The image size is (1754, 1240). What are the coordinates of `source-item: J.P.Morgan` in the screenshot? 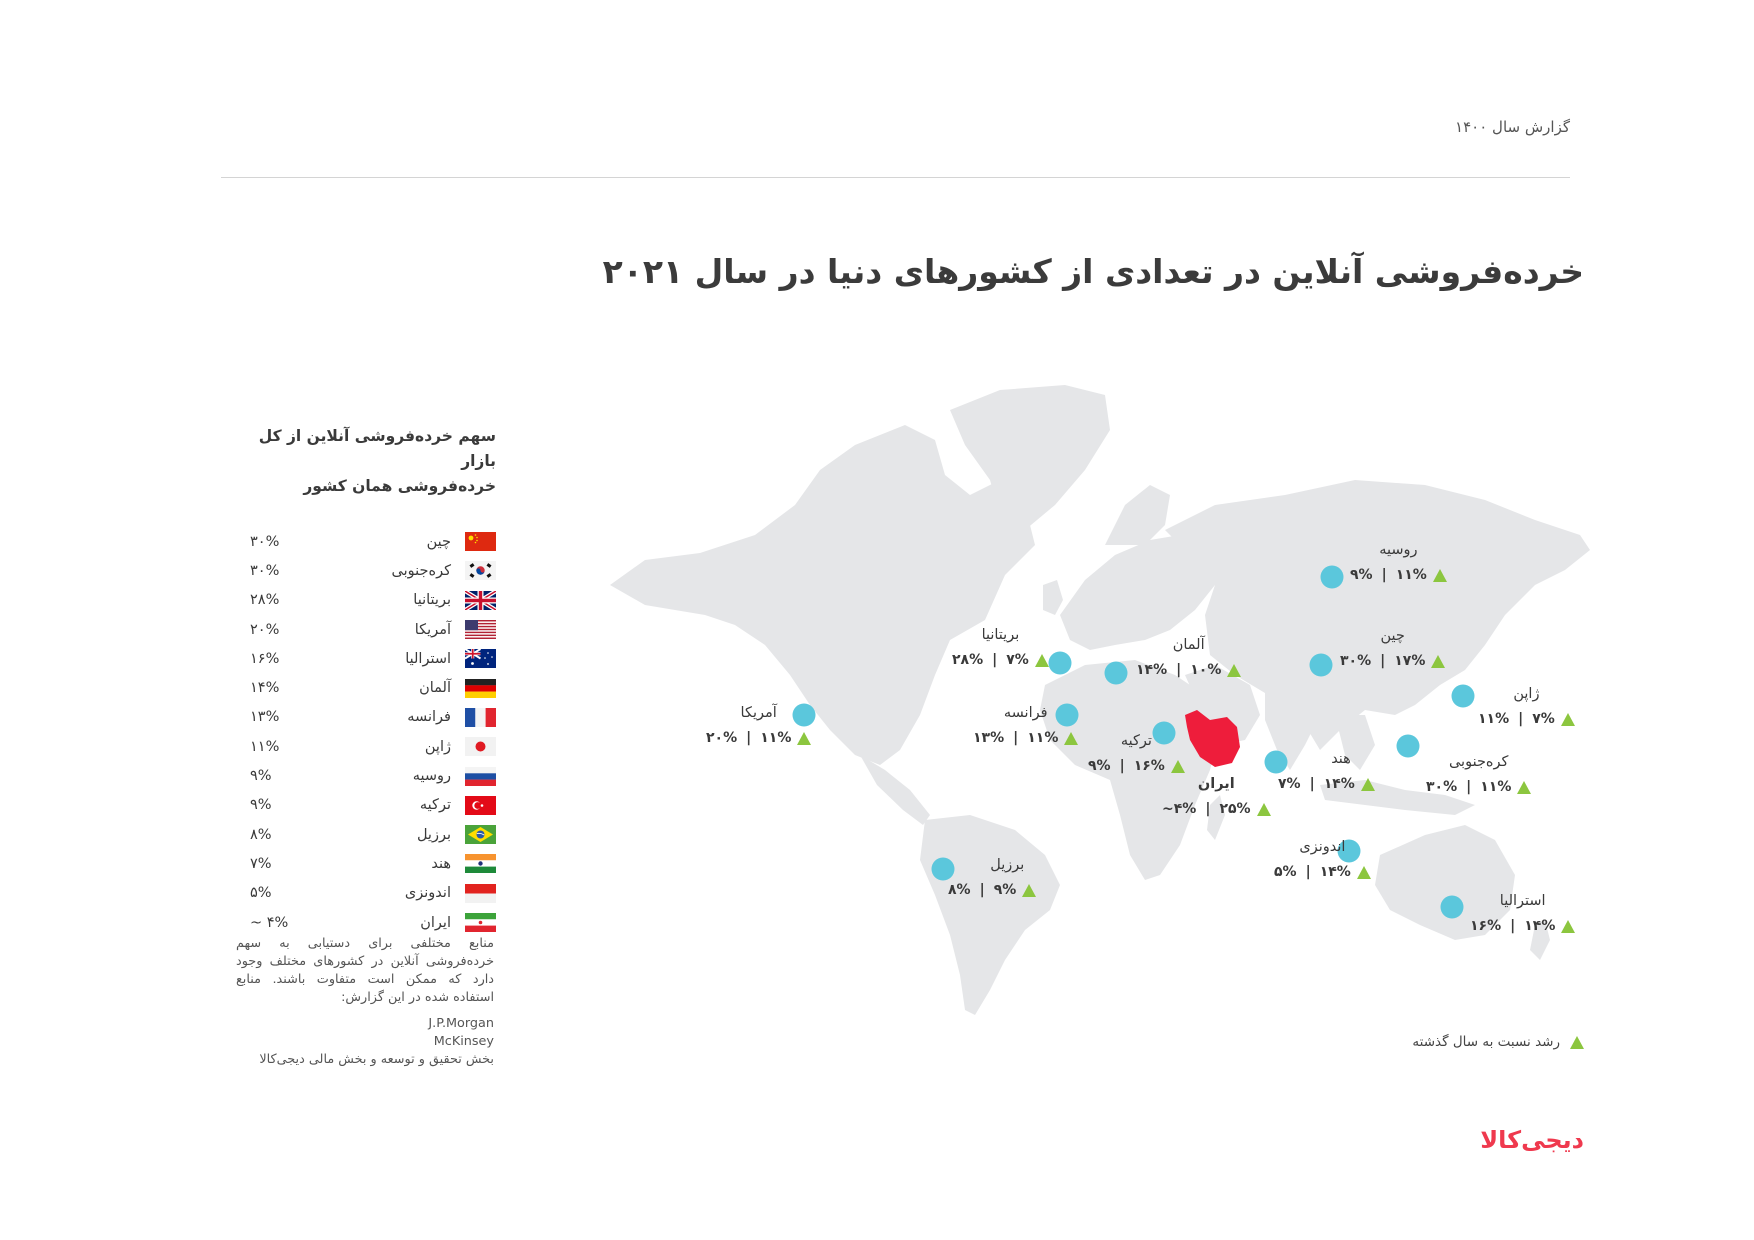 It's located at (461, 1023).